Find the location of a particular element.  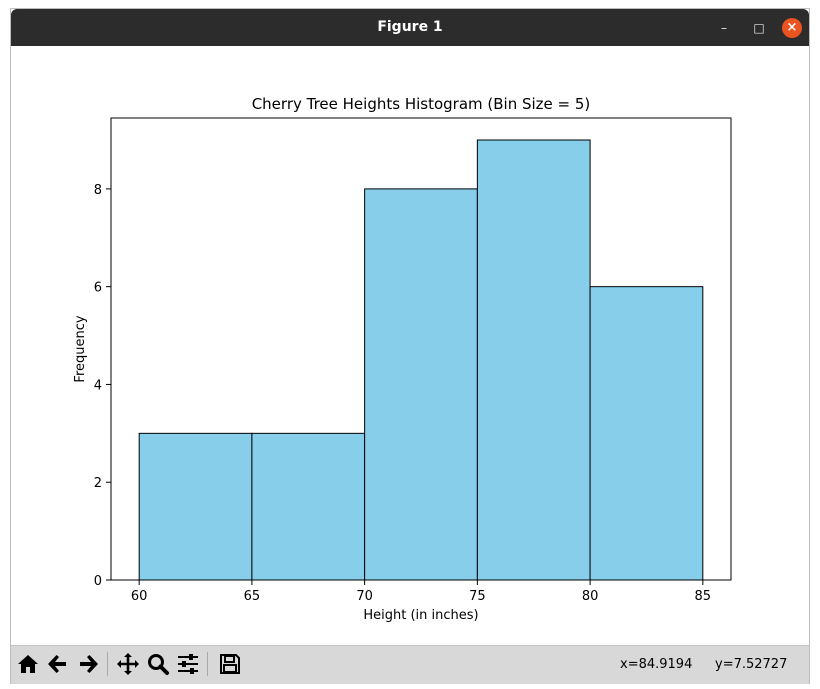

magnifier-icon is located at coordinates (158, 664).